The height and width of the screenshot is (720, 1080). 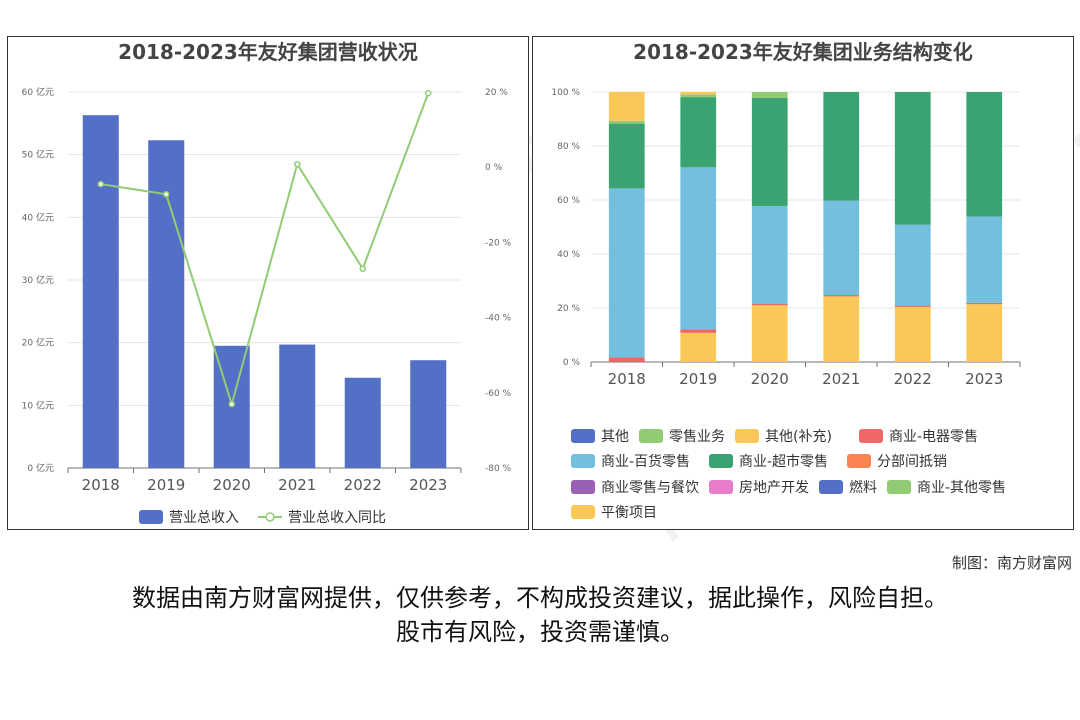 What do you see at coordinates (803, 52) in the screenshot?
I see `chart-title: 2018-2023年友好集团业务结构变化` at bounding box center [803, 52].